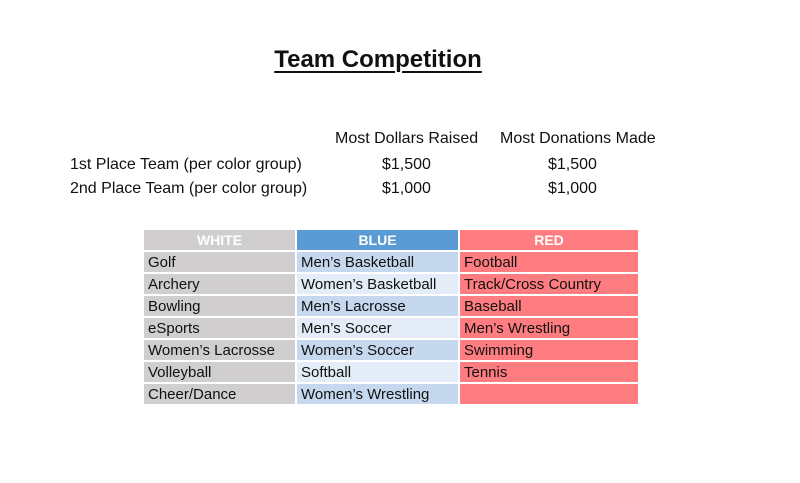 The image size is (800, 483). Describe the element at coordinates (377, 240) in the screenshot. I see `header-blue: BLUE` at that location.